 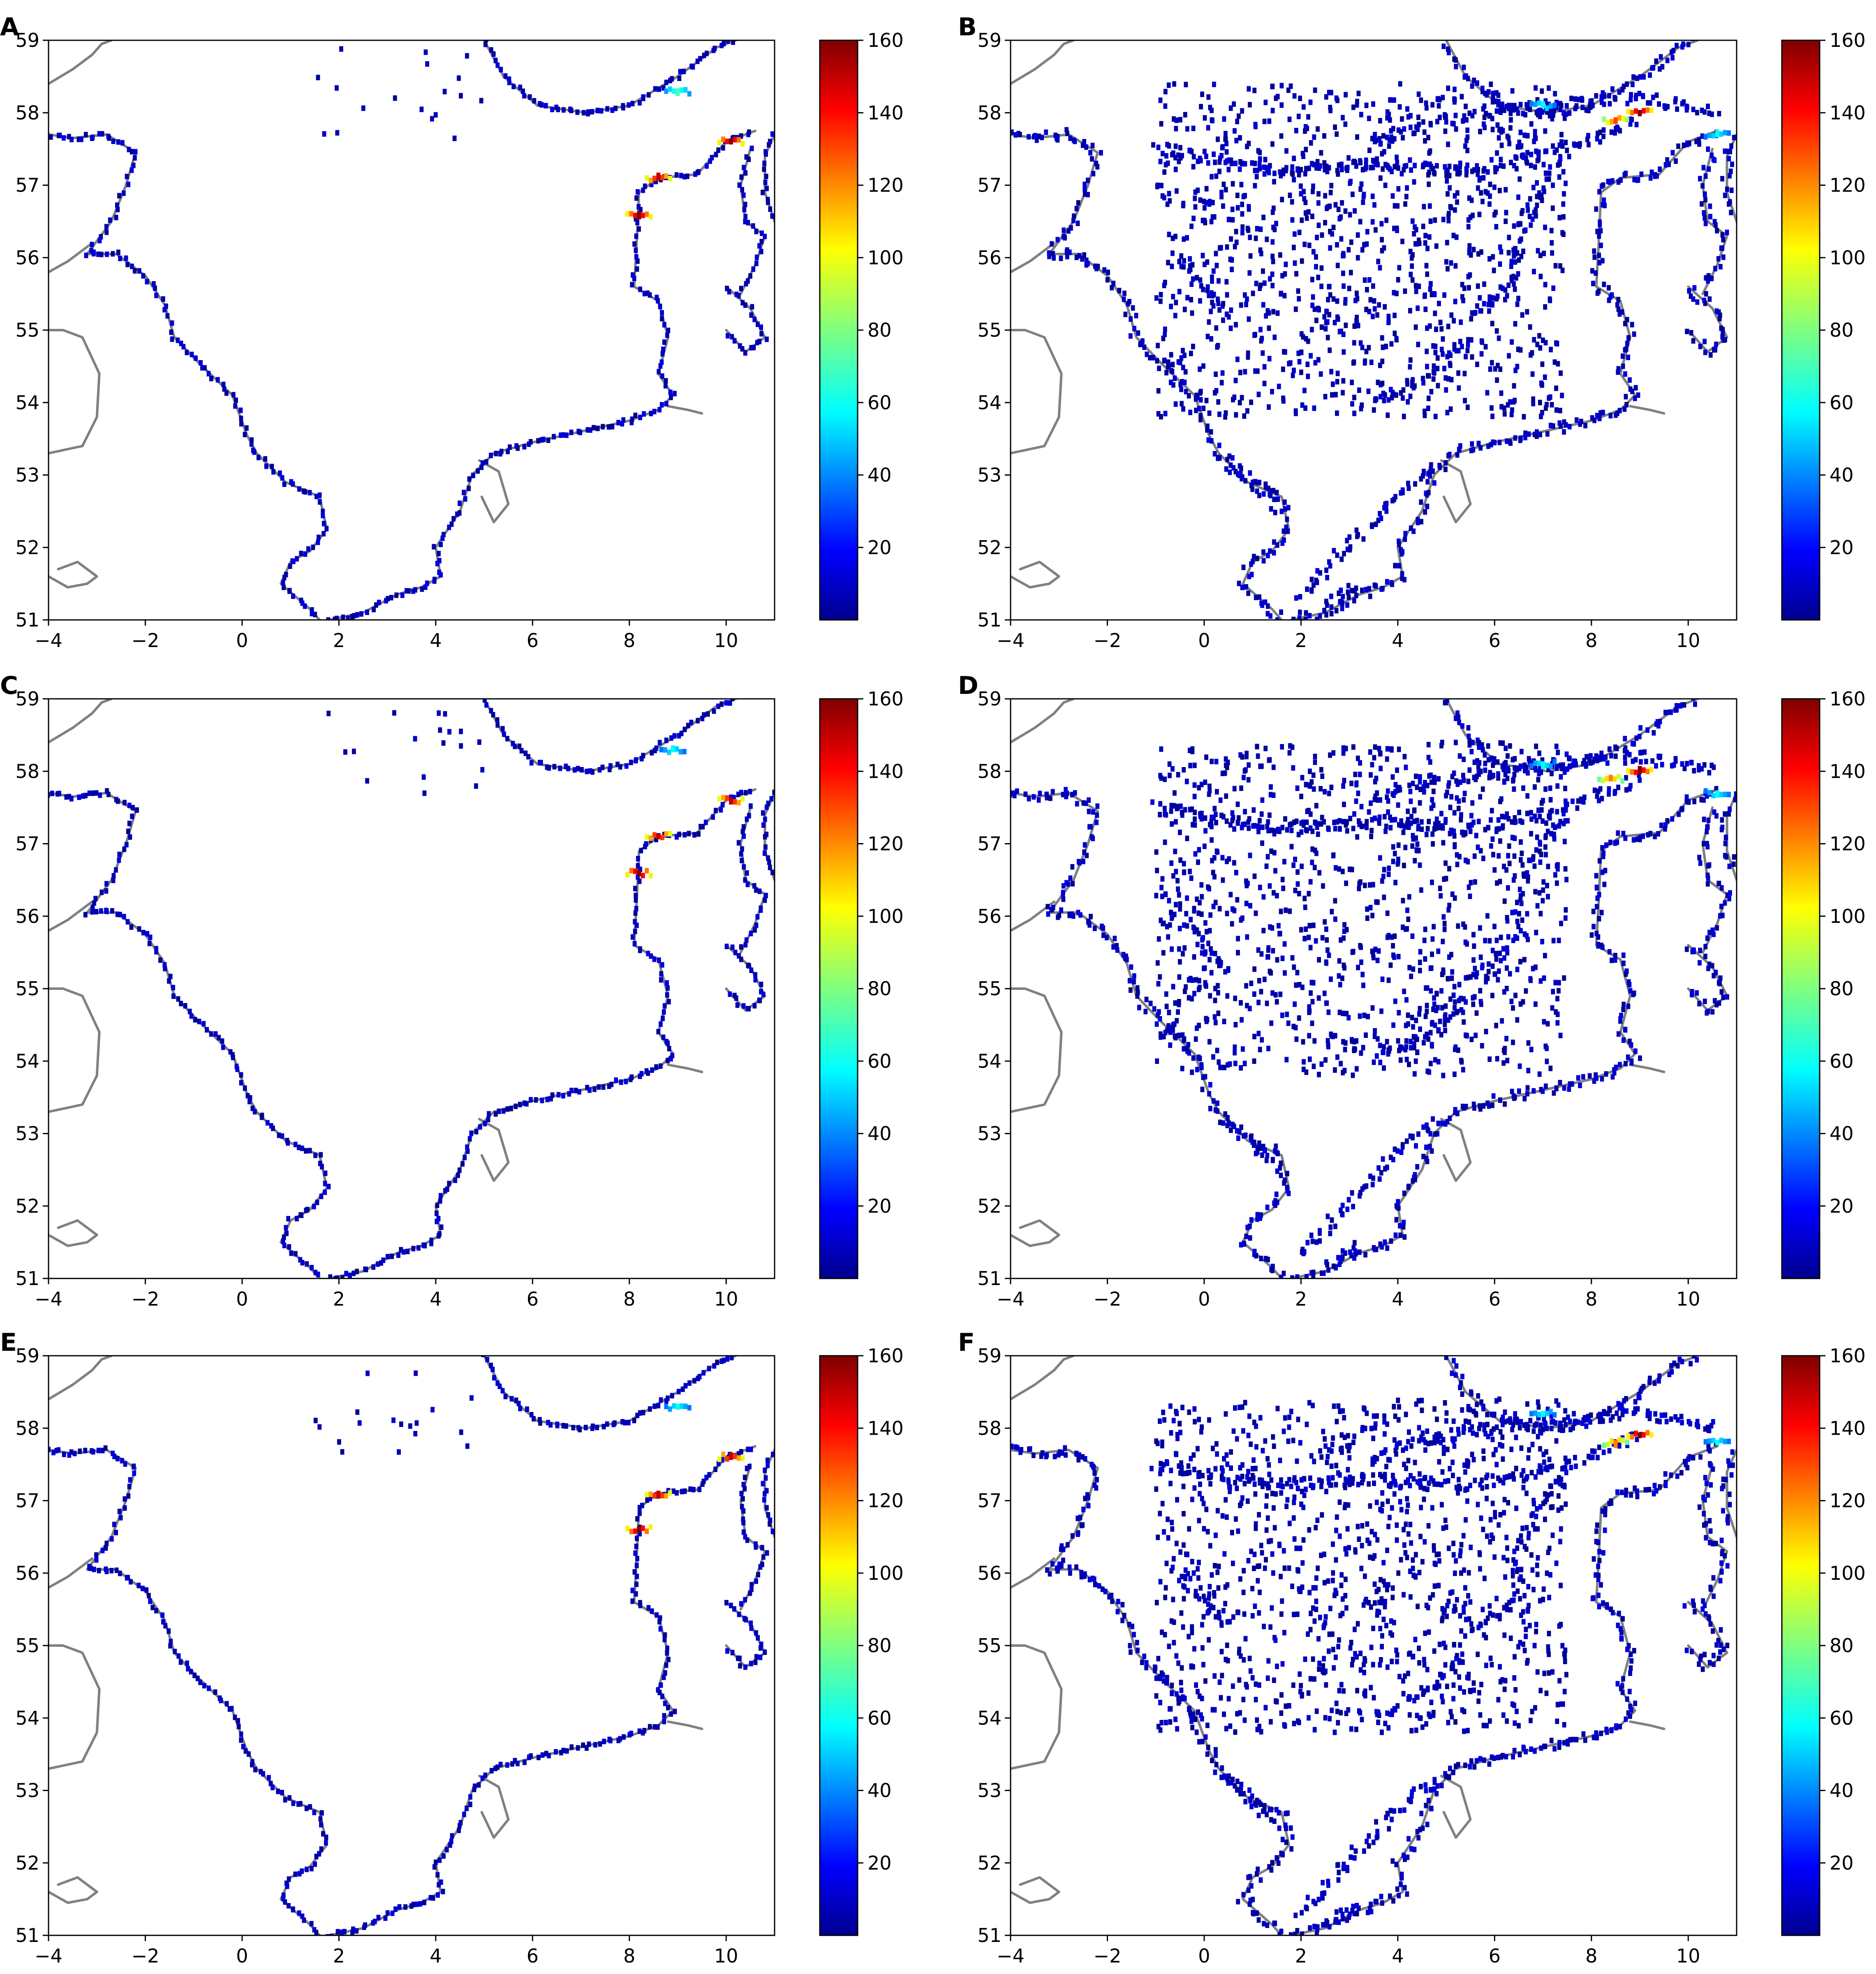 I want to click on x-tick-label: 2, so click(x=1301, y=640).